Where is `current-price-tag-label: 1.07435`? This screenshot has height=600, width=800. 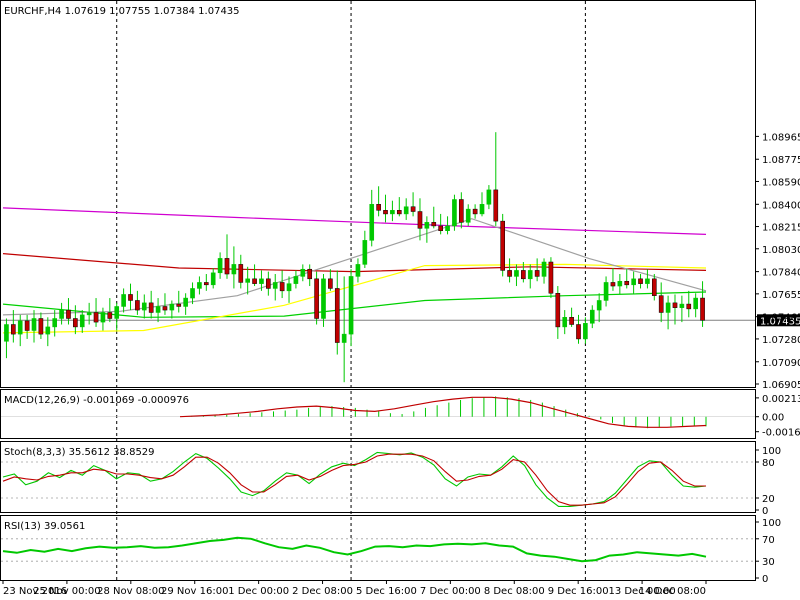
current-price-tag-label: 1.07435 is located at coordinates (780, 321).